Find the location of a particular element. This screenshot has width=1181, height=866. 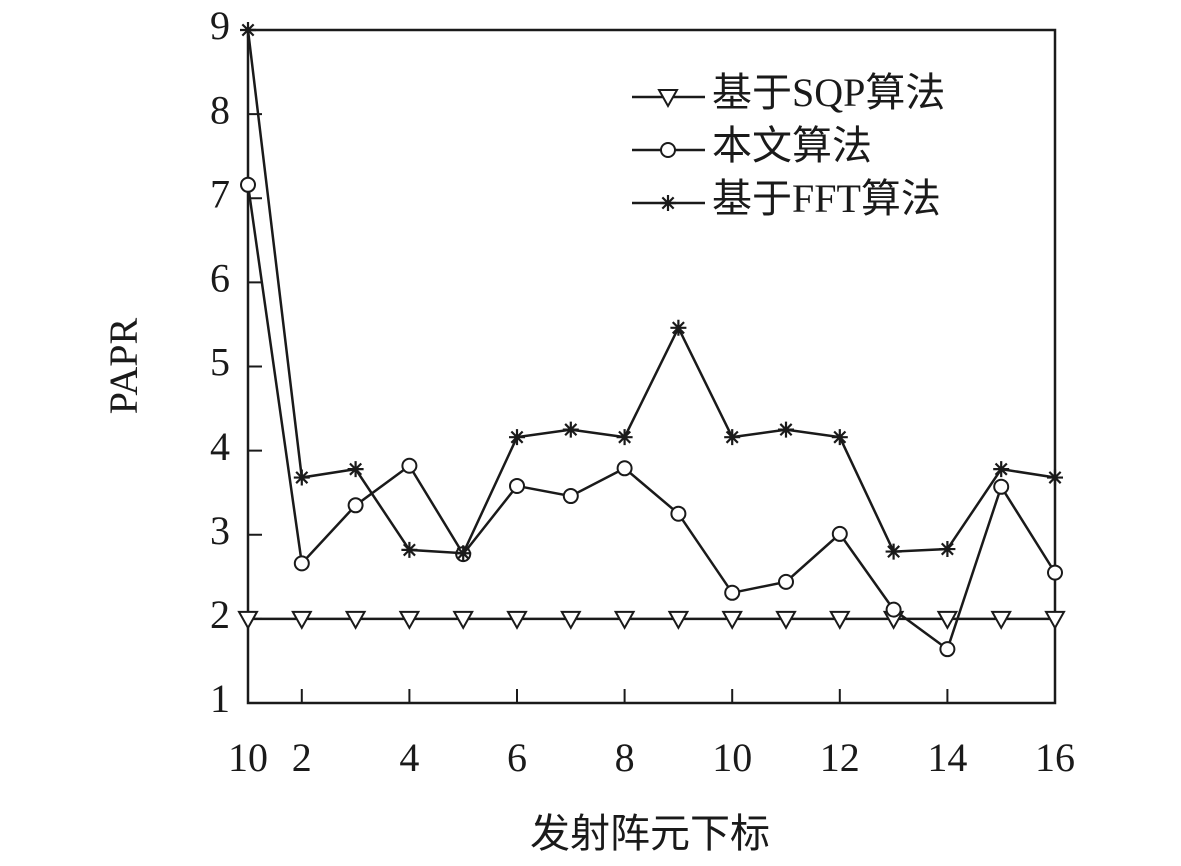

legend-label: 基于SQP算法 is located at coordinates (828, 92).